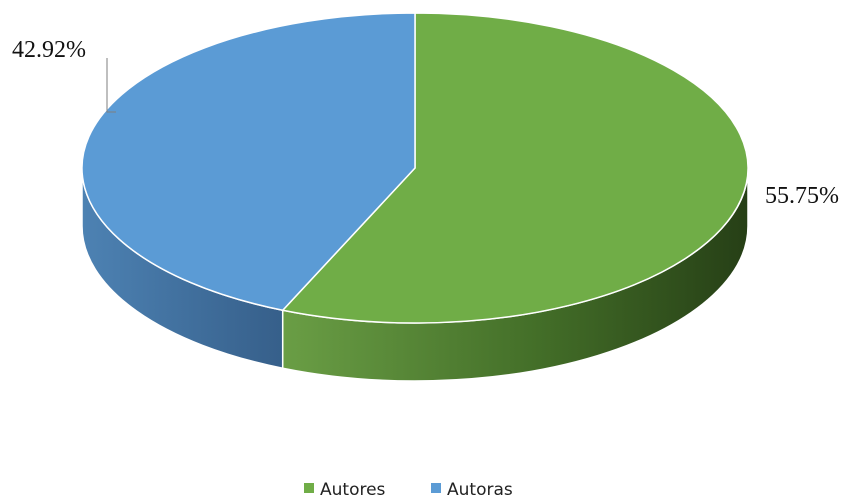 The image size is (868, 503). What do you see at coordinates (111, 85) in the screenshot?
I see `leader-line-autoras` at bounding box center [111, 85].